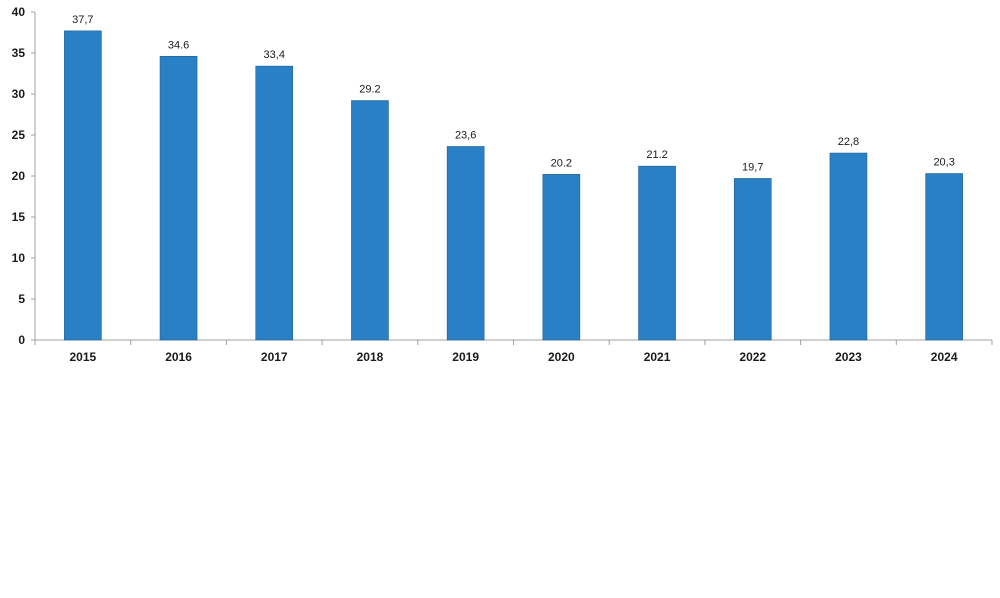 The image size is (1000, 598). What do you see at coordinates (19, 176) in the screenshot?
I see `y-tick-label: 20` at bounding box center [19, 176].